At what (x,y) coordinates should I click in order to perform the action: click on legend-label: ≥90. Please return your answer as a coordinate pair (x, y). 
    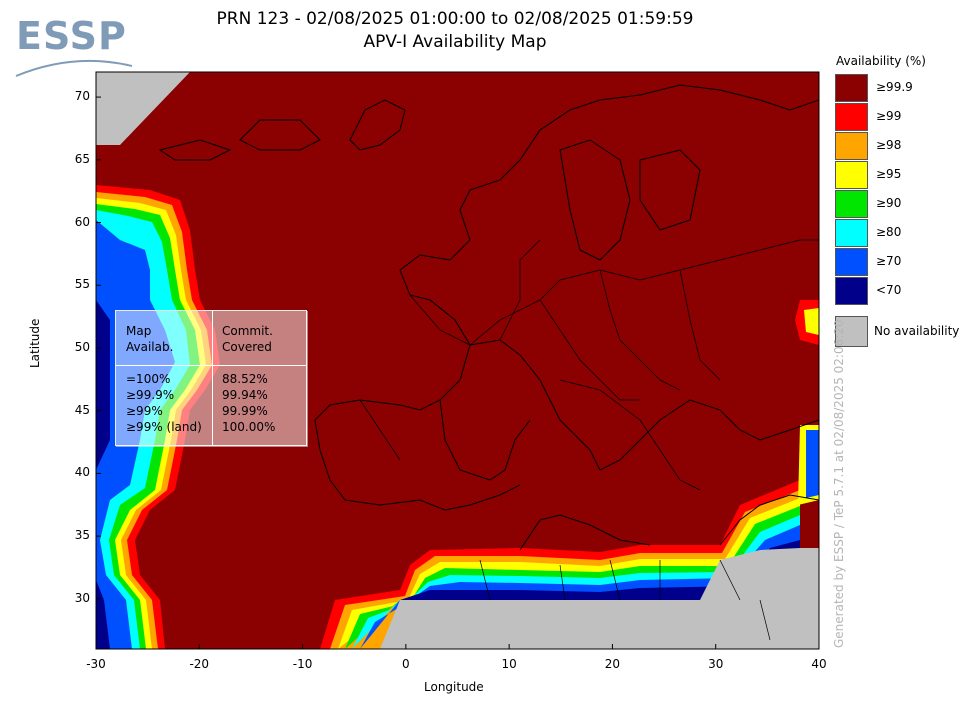
    Looking at the image, I should click on (889, 203).